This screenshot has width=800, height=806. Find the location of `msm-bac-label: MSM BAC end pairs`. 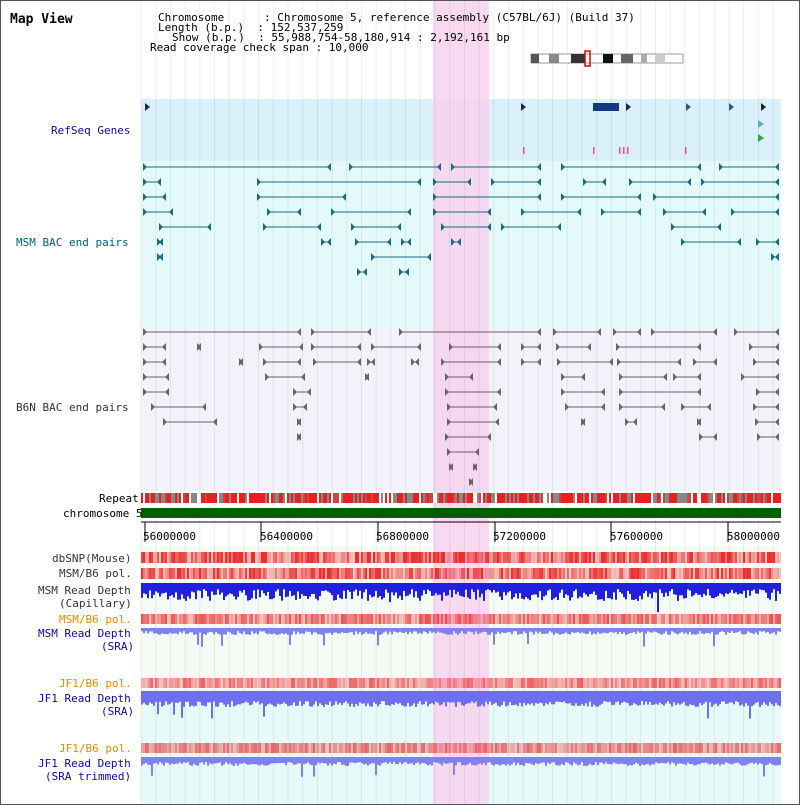

msm-bac-label: MSM BAC end pairs is located at coordinates (72, 242).